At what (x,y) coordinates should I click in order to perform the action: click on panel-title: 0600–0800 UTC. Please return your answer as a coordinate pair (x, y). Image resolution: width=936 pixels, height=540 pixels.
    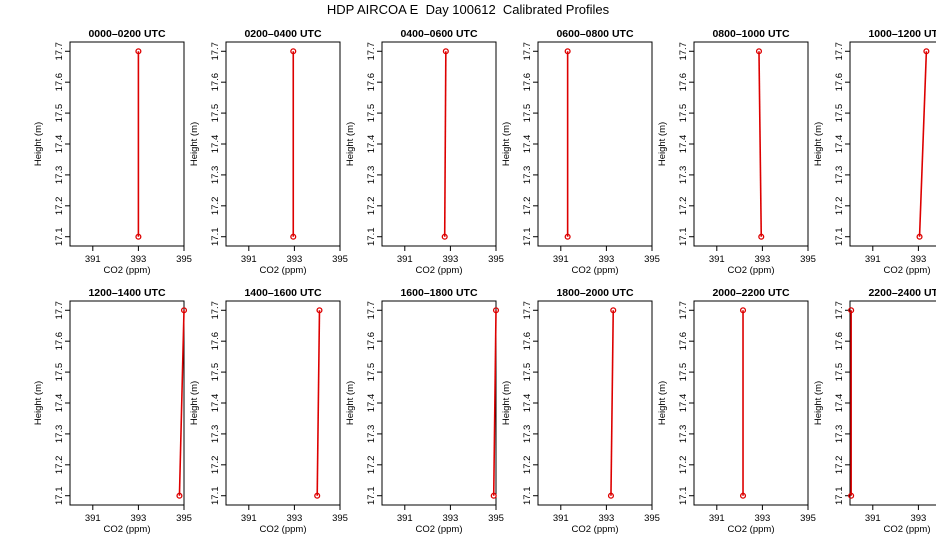
    Looking at the image, I should click on (594, 34).